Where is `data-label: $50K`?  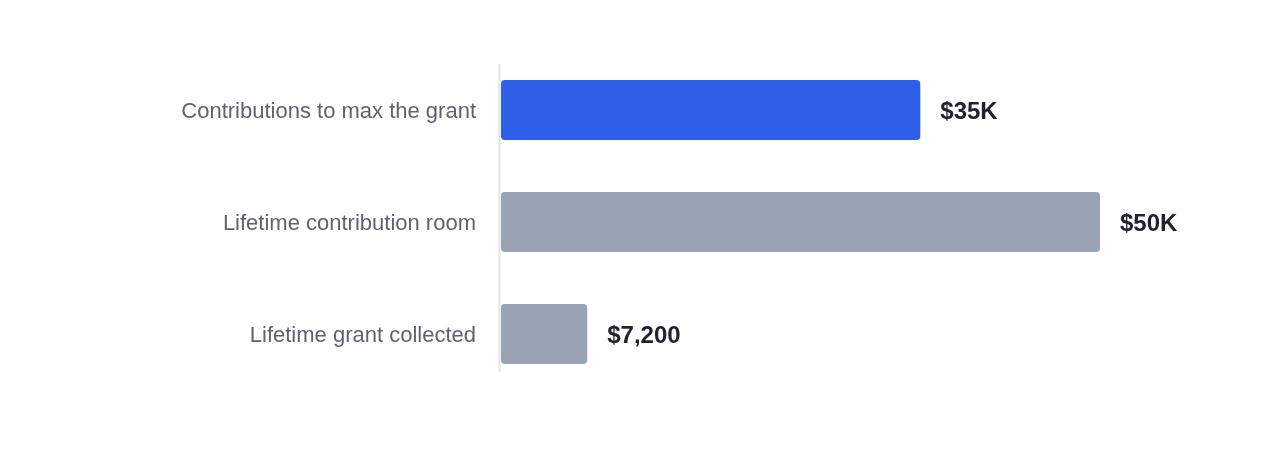
data-label: $50K is located at coordinates (1149, 222).